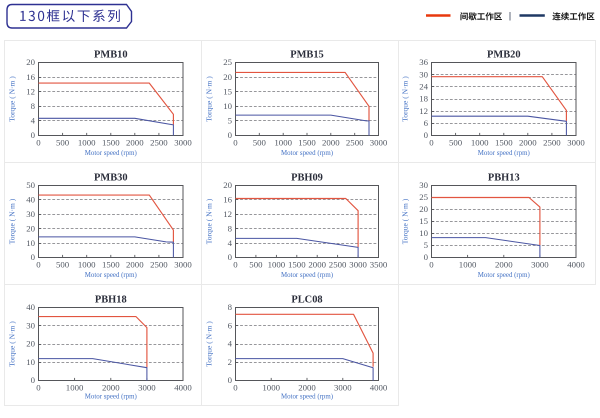  I want to click on svg-text: PMB15, so click(306, 55).